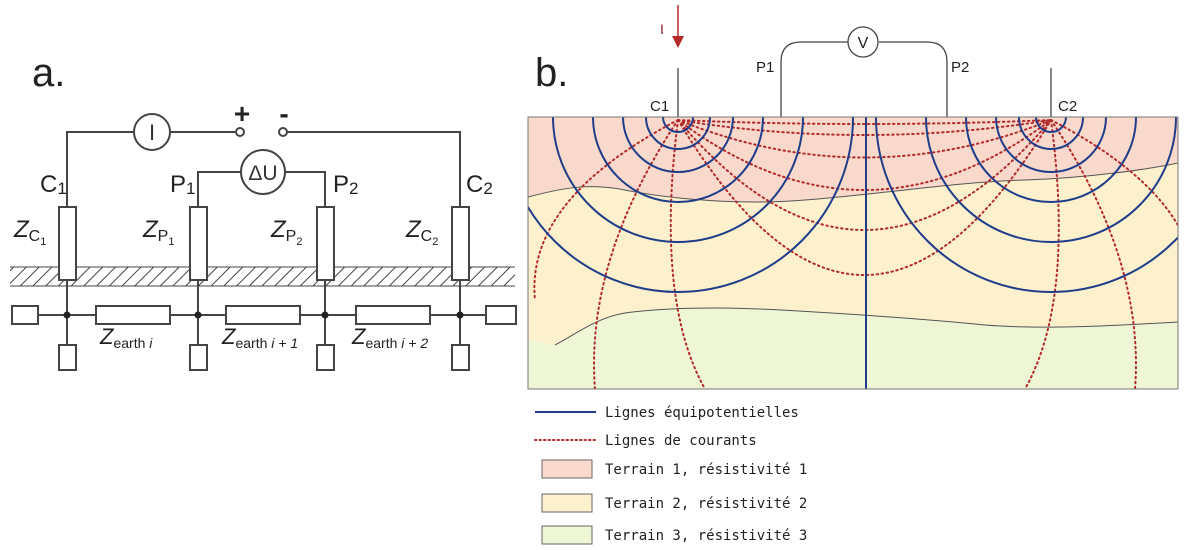 The height and width of the screenshot is (550, 1185). I want to click on ammeter: I, so click(152, 132).